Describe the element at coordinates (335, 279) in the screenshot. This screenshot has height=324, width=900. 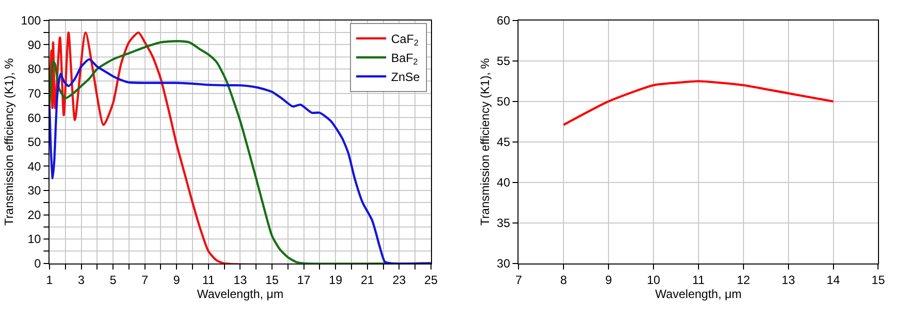
I see `x-tick-label: 19` at that location.